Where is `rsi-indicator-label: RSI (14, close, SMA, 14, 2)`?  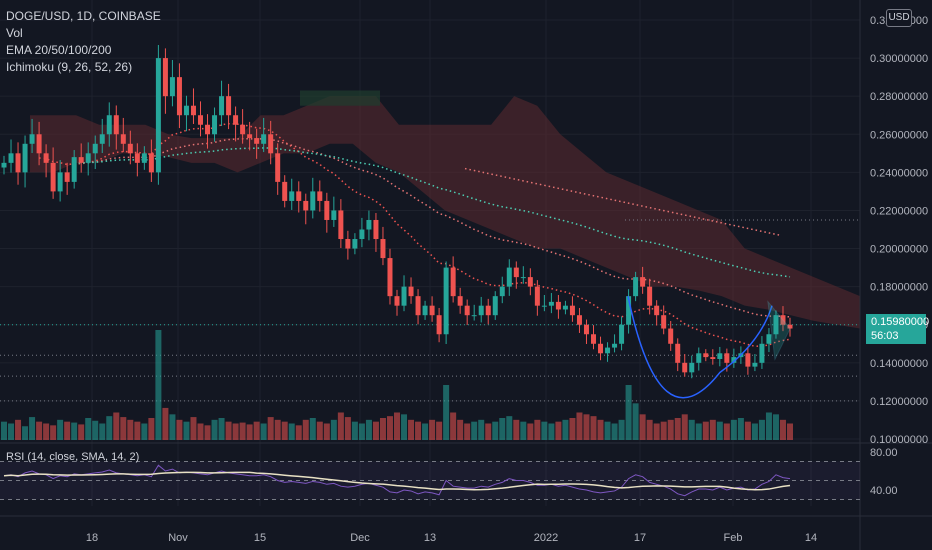 rsi-indicator-label: RSI (14, close, SMA, 14, 2) is located at coordinates (73, 457).